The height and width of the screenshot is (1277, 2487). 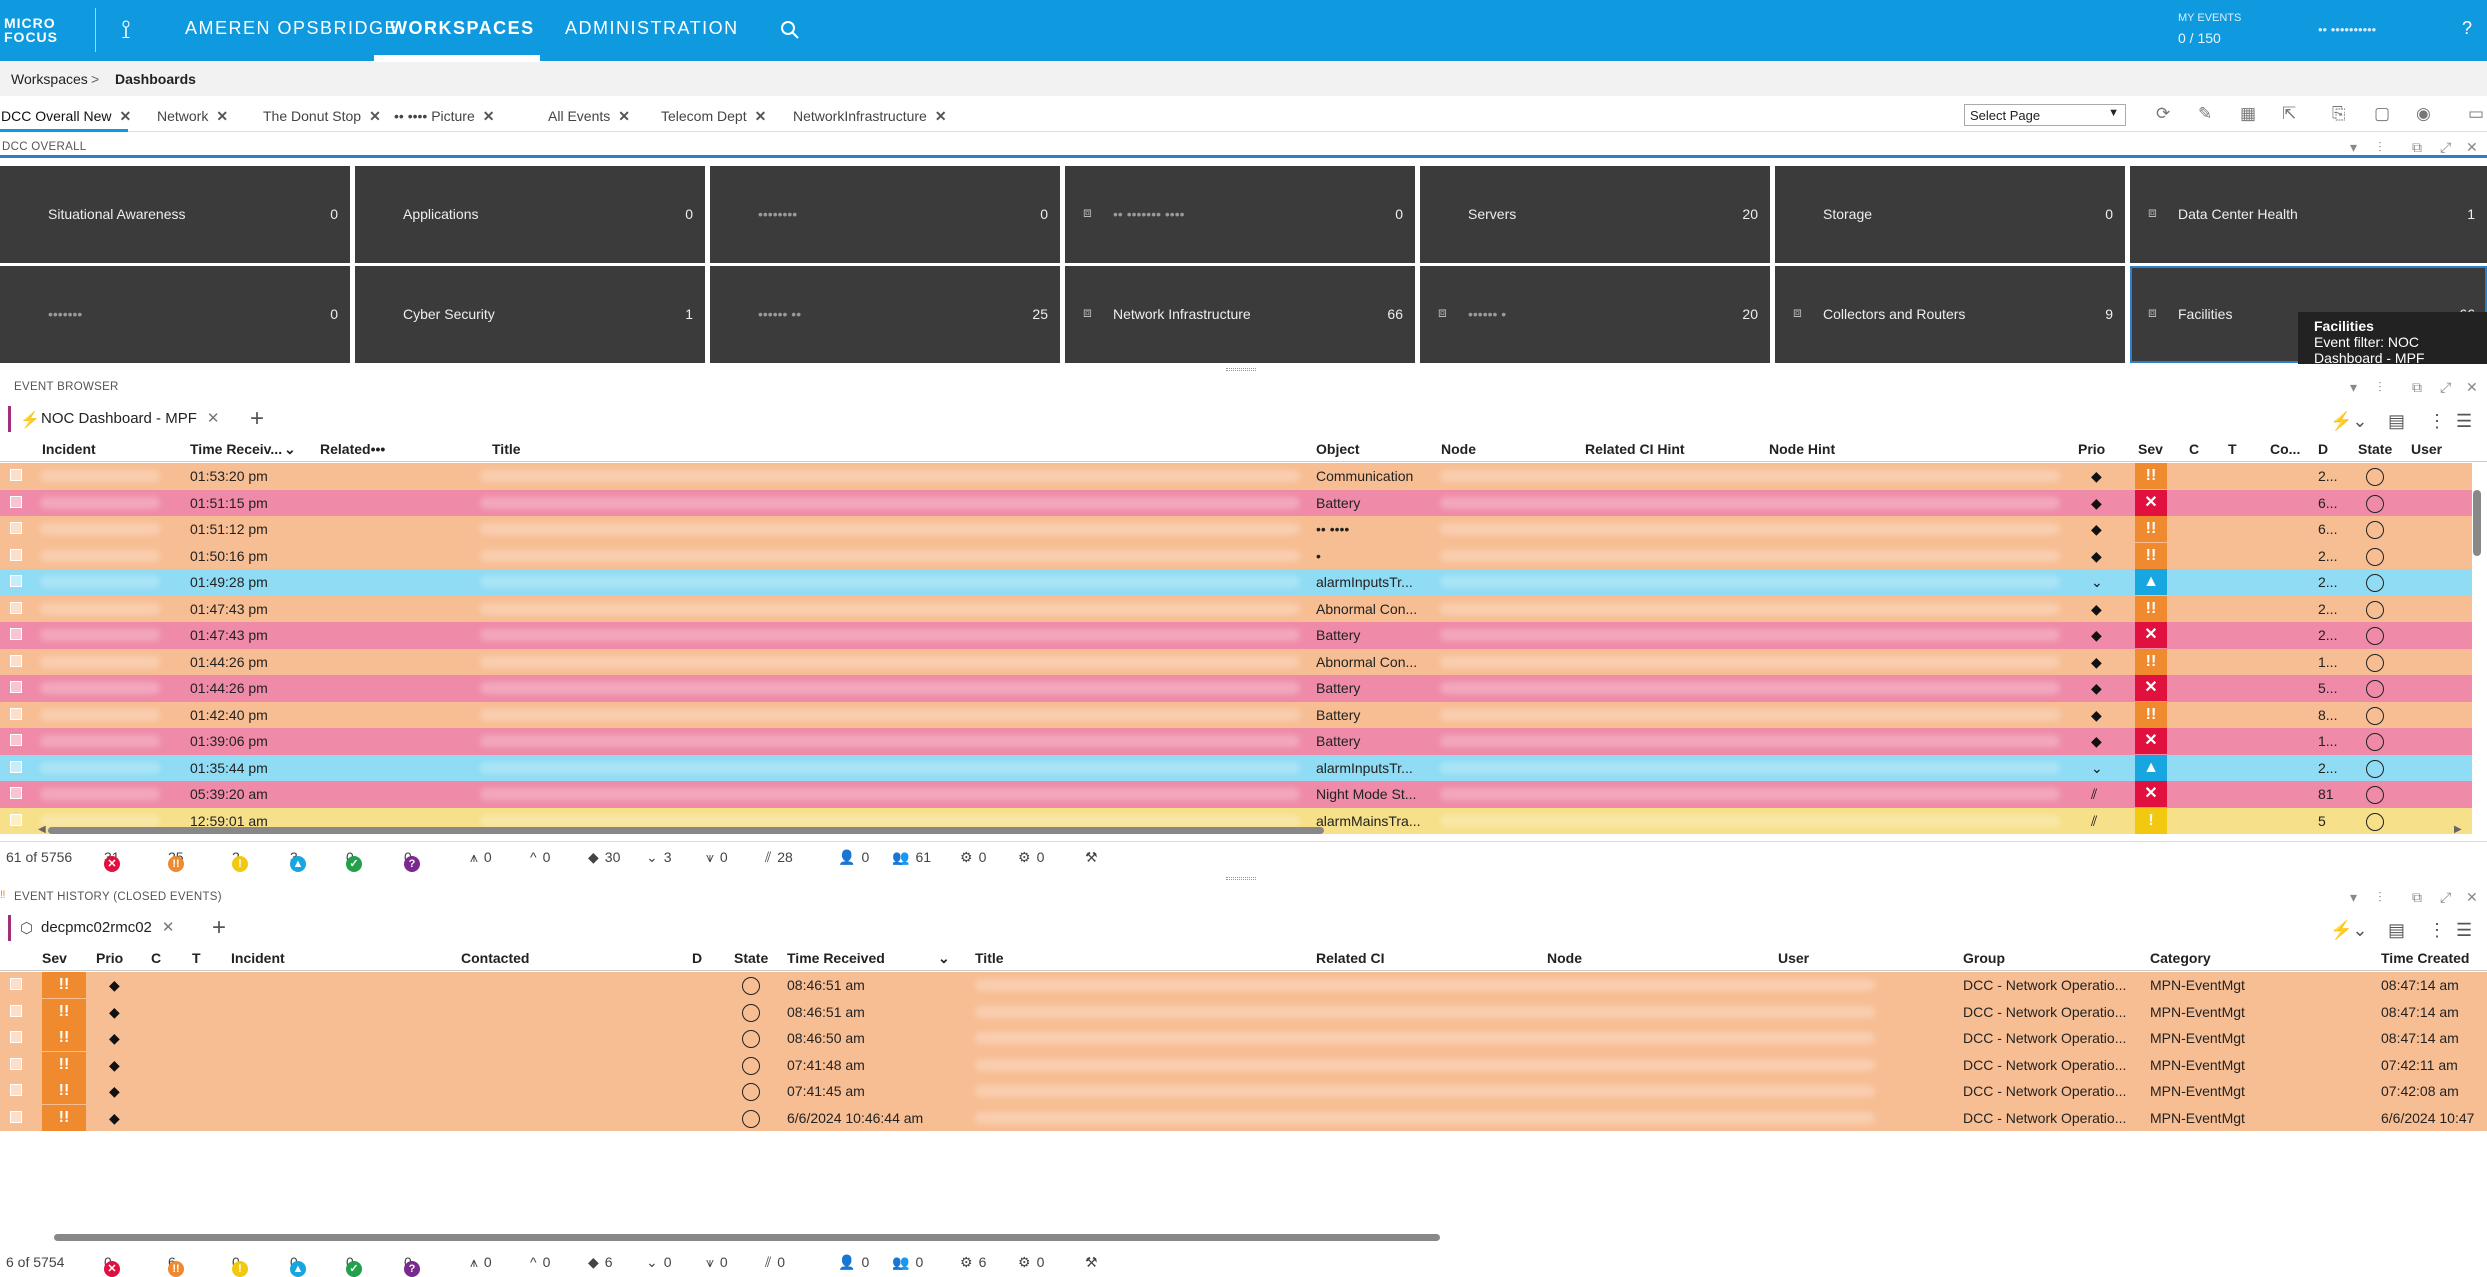 I want to click on summary-filter: ▲0, so click(x=298, y=1265).